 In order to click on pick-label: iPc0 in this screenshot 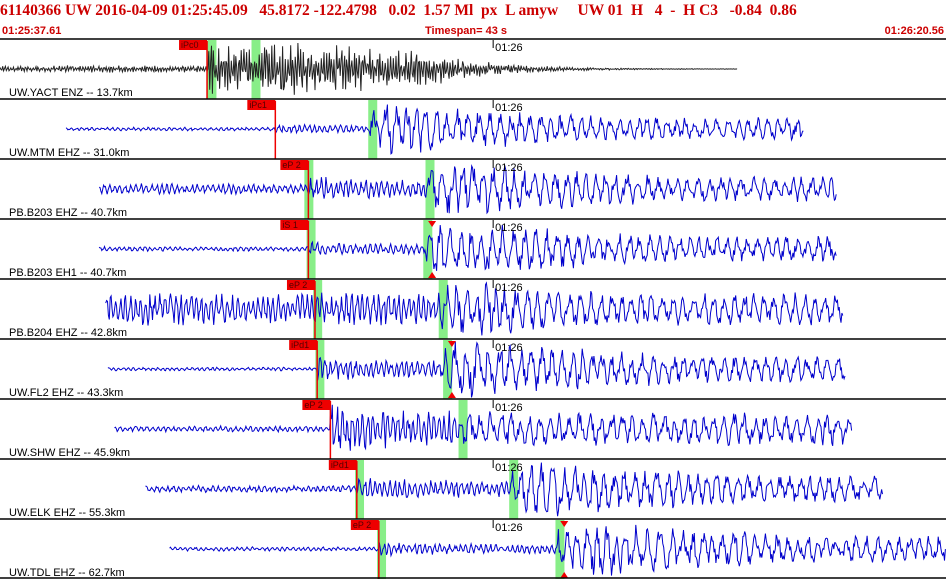, I will do `click(190, 45)`.